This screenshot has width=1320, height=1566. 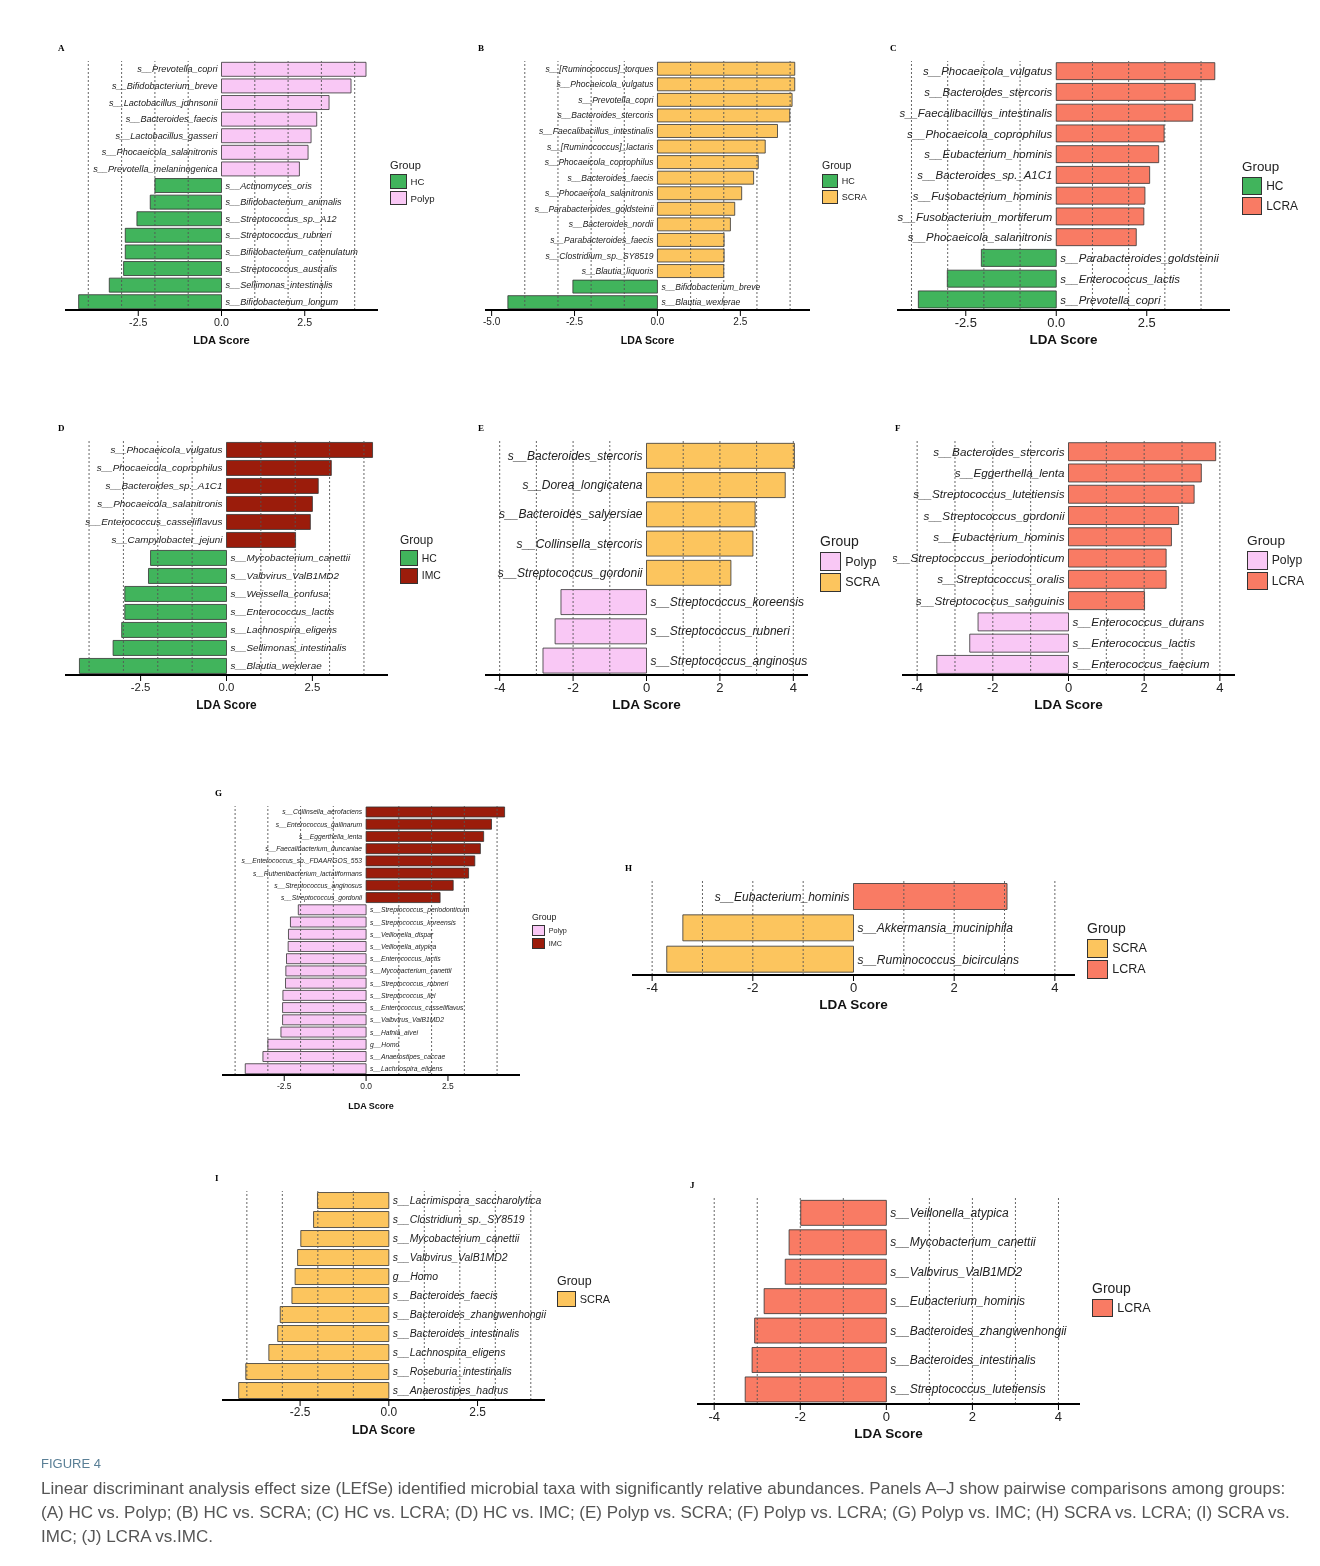 What do you see at coordinates (458, 1220) in the screenshot?
I see `y-tick-label: s__Clostridium_sp._SY8519` at bounding box center [458, 1220].